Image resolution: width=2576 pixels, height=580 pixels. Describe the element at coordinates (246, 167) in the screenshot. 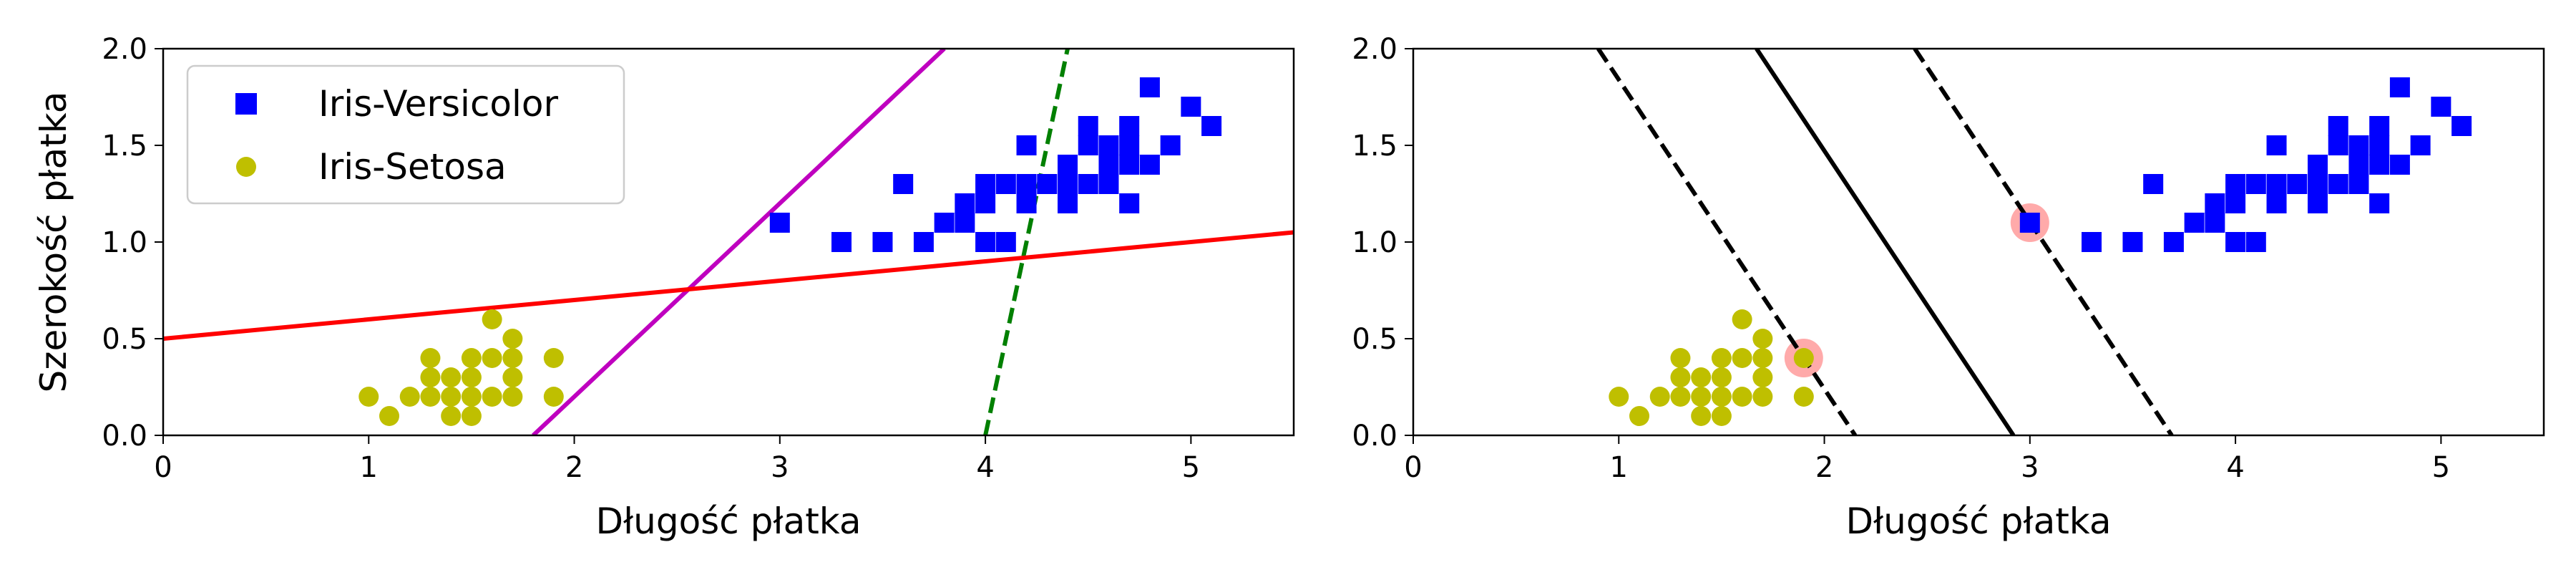

I see `legend-marker-setosa` at that location.